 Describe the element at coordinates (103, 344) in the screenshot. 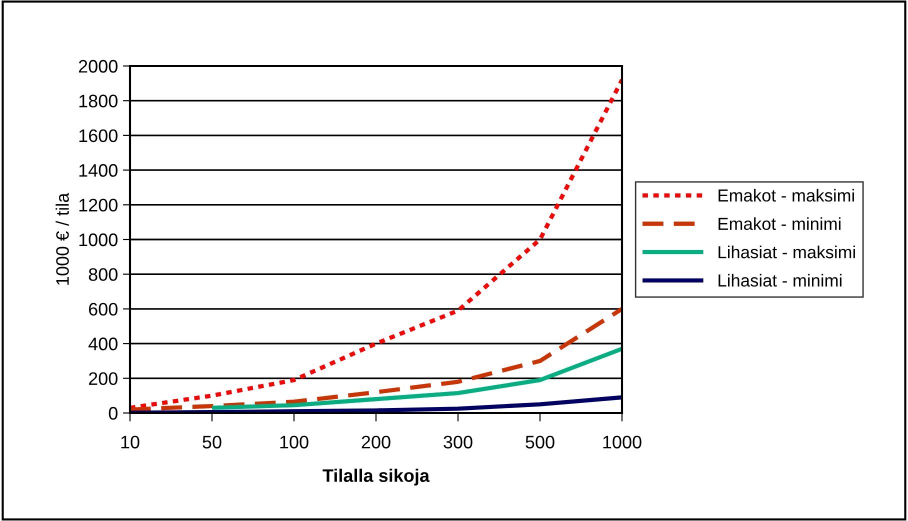

I see `y-tick-label: 400` at that location.